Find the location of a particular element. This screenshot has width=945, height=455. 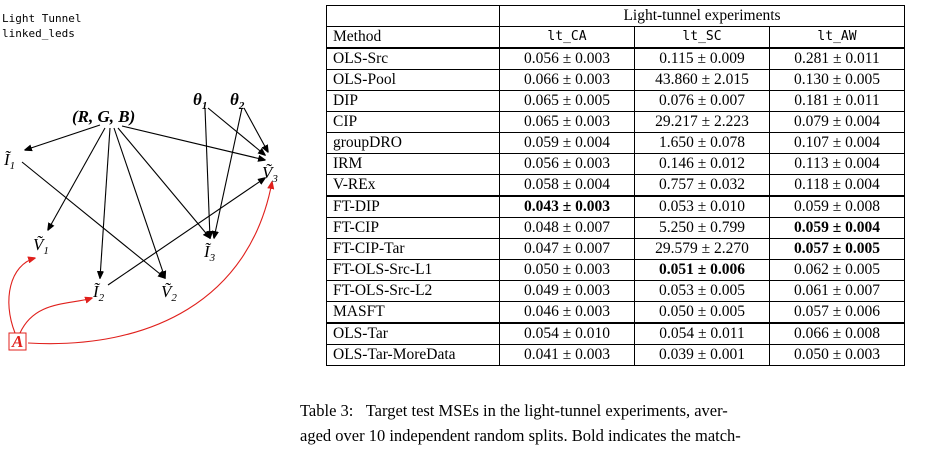

value-cell: 0.113 ± 0.004 is located at coordinates (837, 164).